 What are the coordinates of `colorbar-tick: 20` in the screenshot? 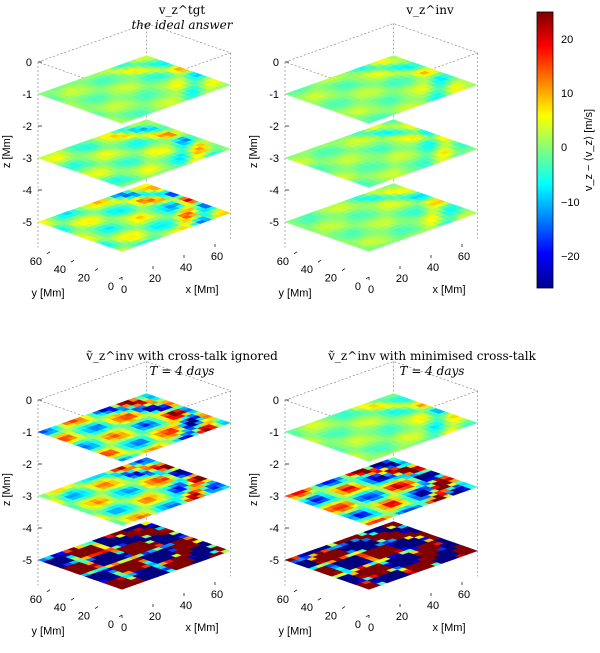 It's located at (567, 40).